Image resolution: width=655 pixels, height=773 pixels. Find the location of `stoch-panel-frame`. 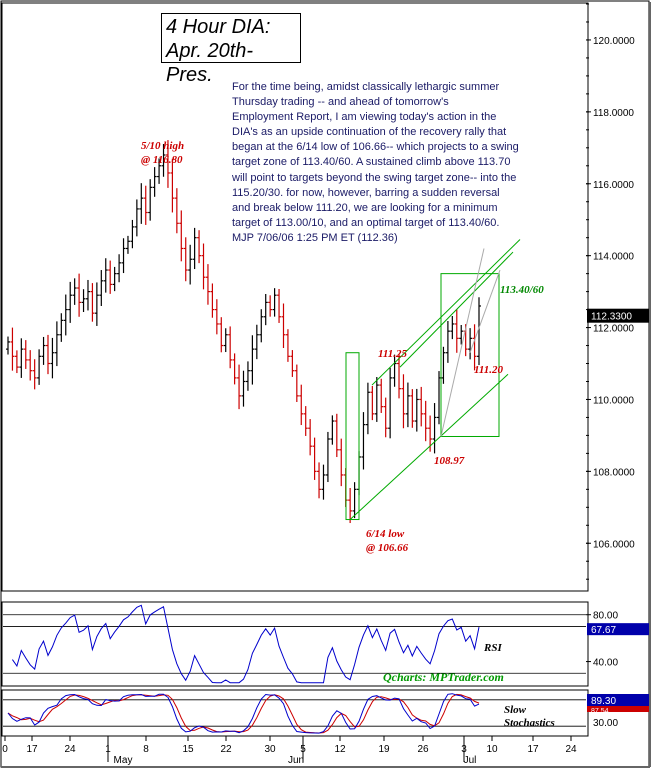

stoch-panel-frame is located at coordinates (295, 713).